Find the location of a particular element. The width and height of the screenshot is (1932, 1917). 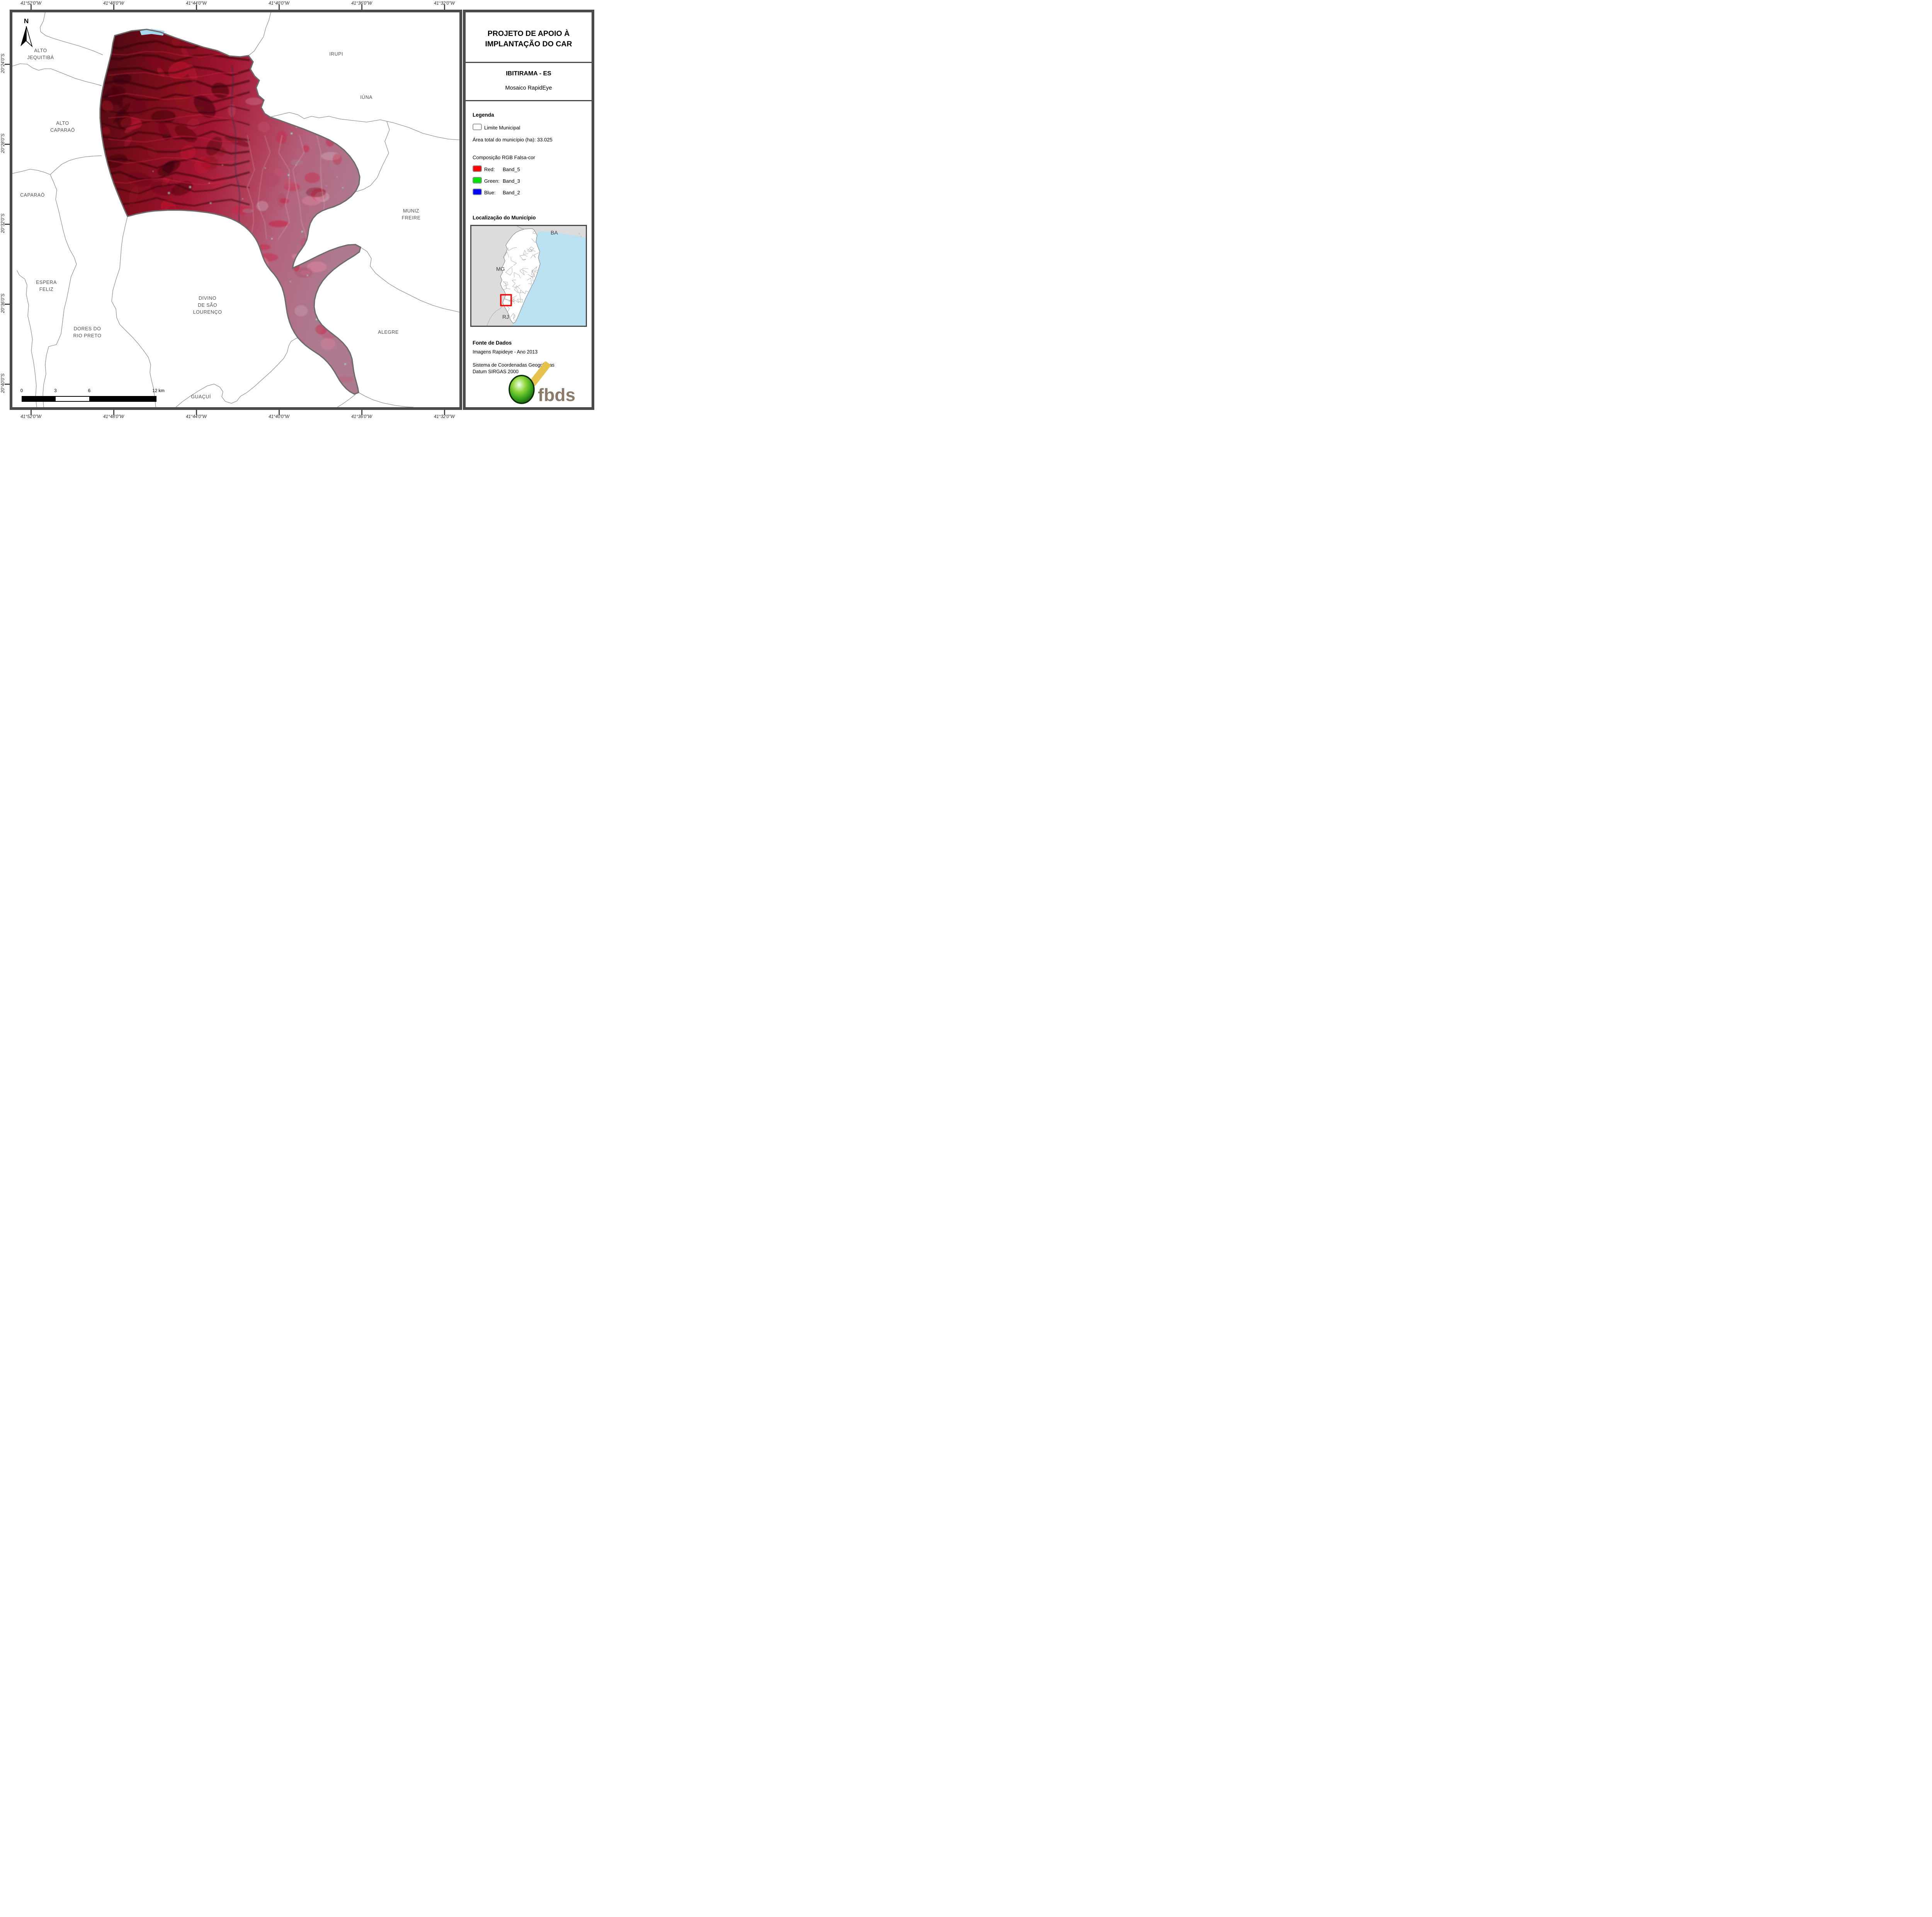

legend-band-row: Blue: Band_2 is located at coordinates (496, 192).